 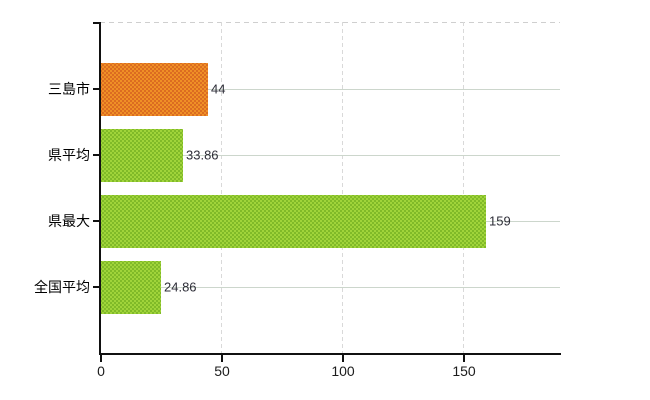 I want to click on x-axis-line, so click(x=330, y=354).